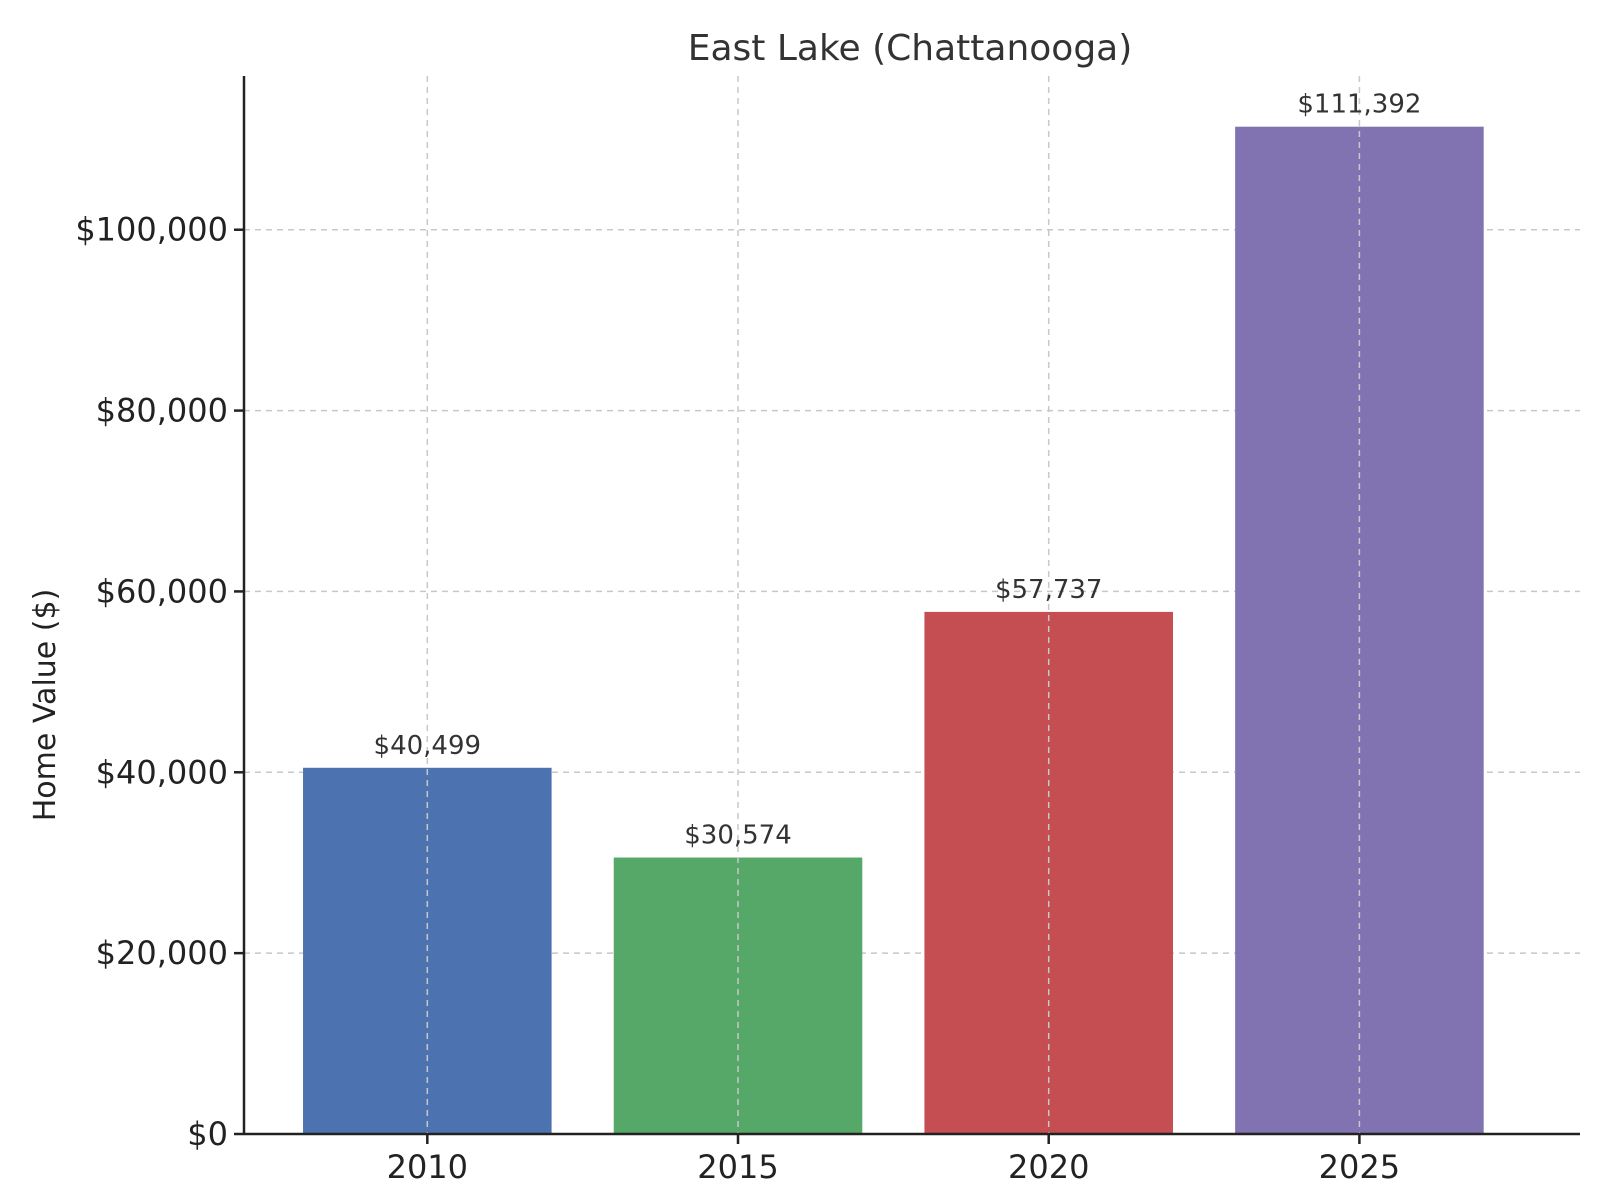 The height and width of the screenshot is (1200, 1600). I want to click on y-tick-label: $100,000, so click(151, 230).